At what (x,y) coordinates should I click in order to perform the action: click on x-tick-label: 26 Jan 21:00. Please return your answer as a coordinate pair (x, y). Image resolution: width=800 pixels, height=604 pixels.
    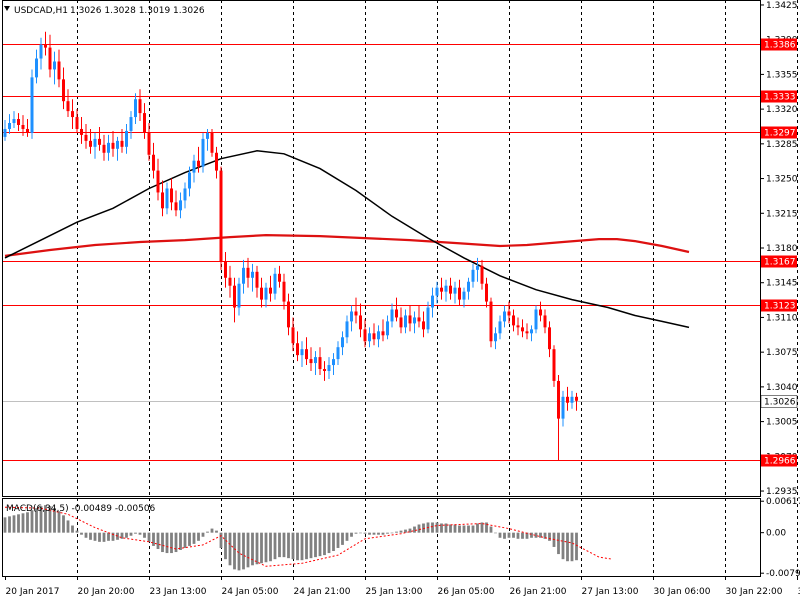
    Looking at the image, I should click on (538, 592).